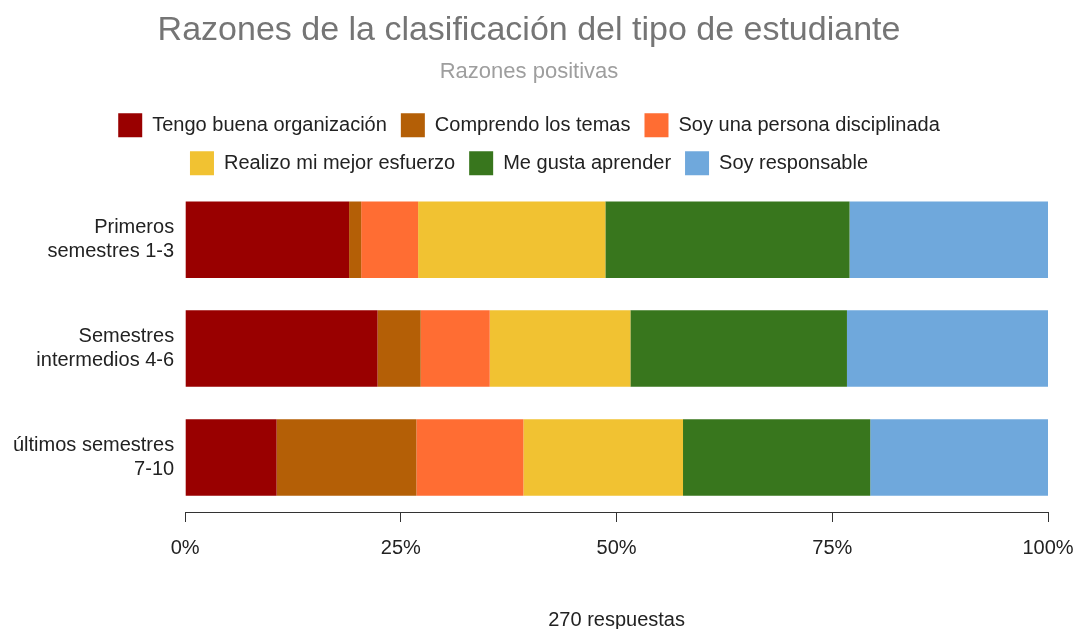  I want to click on x-tick-label: 50%, so click(616, 546).